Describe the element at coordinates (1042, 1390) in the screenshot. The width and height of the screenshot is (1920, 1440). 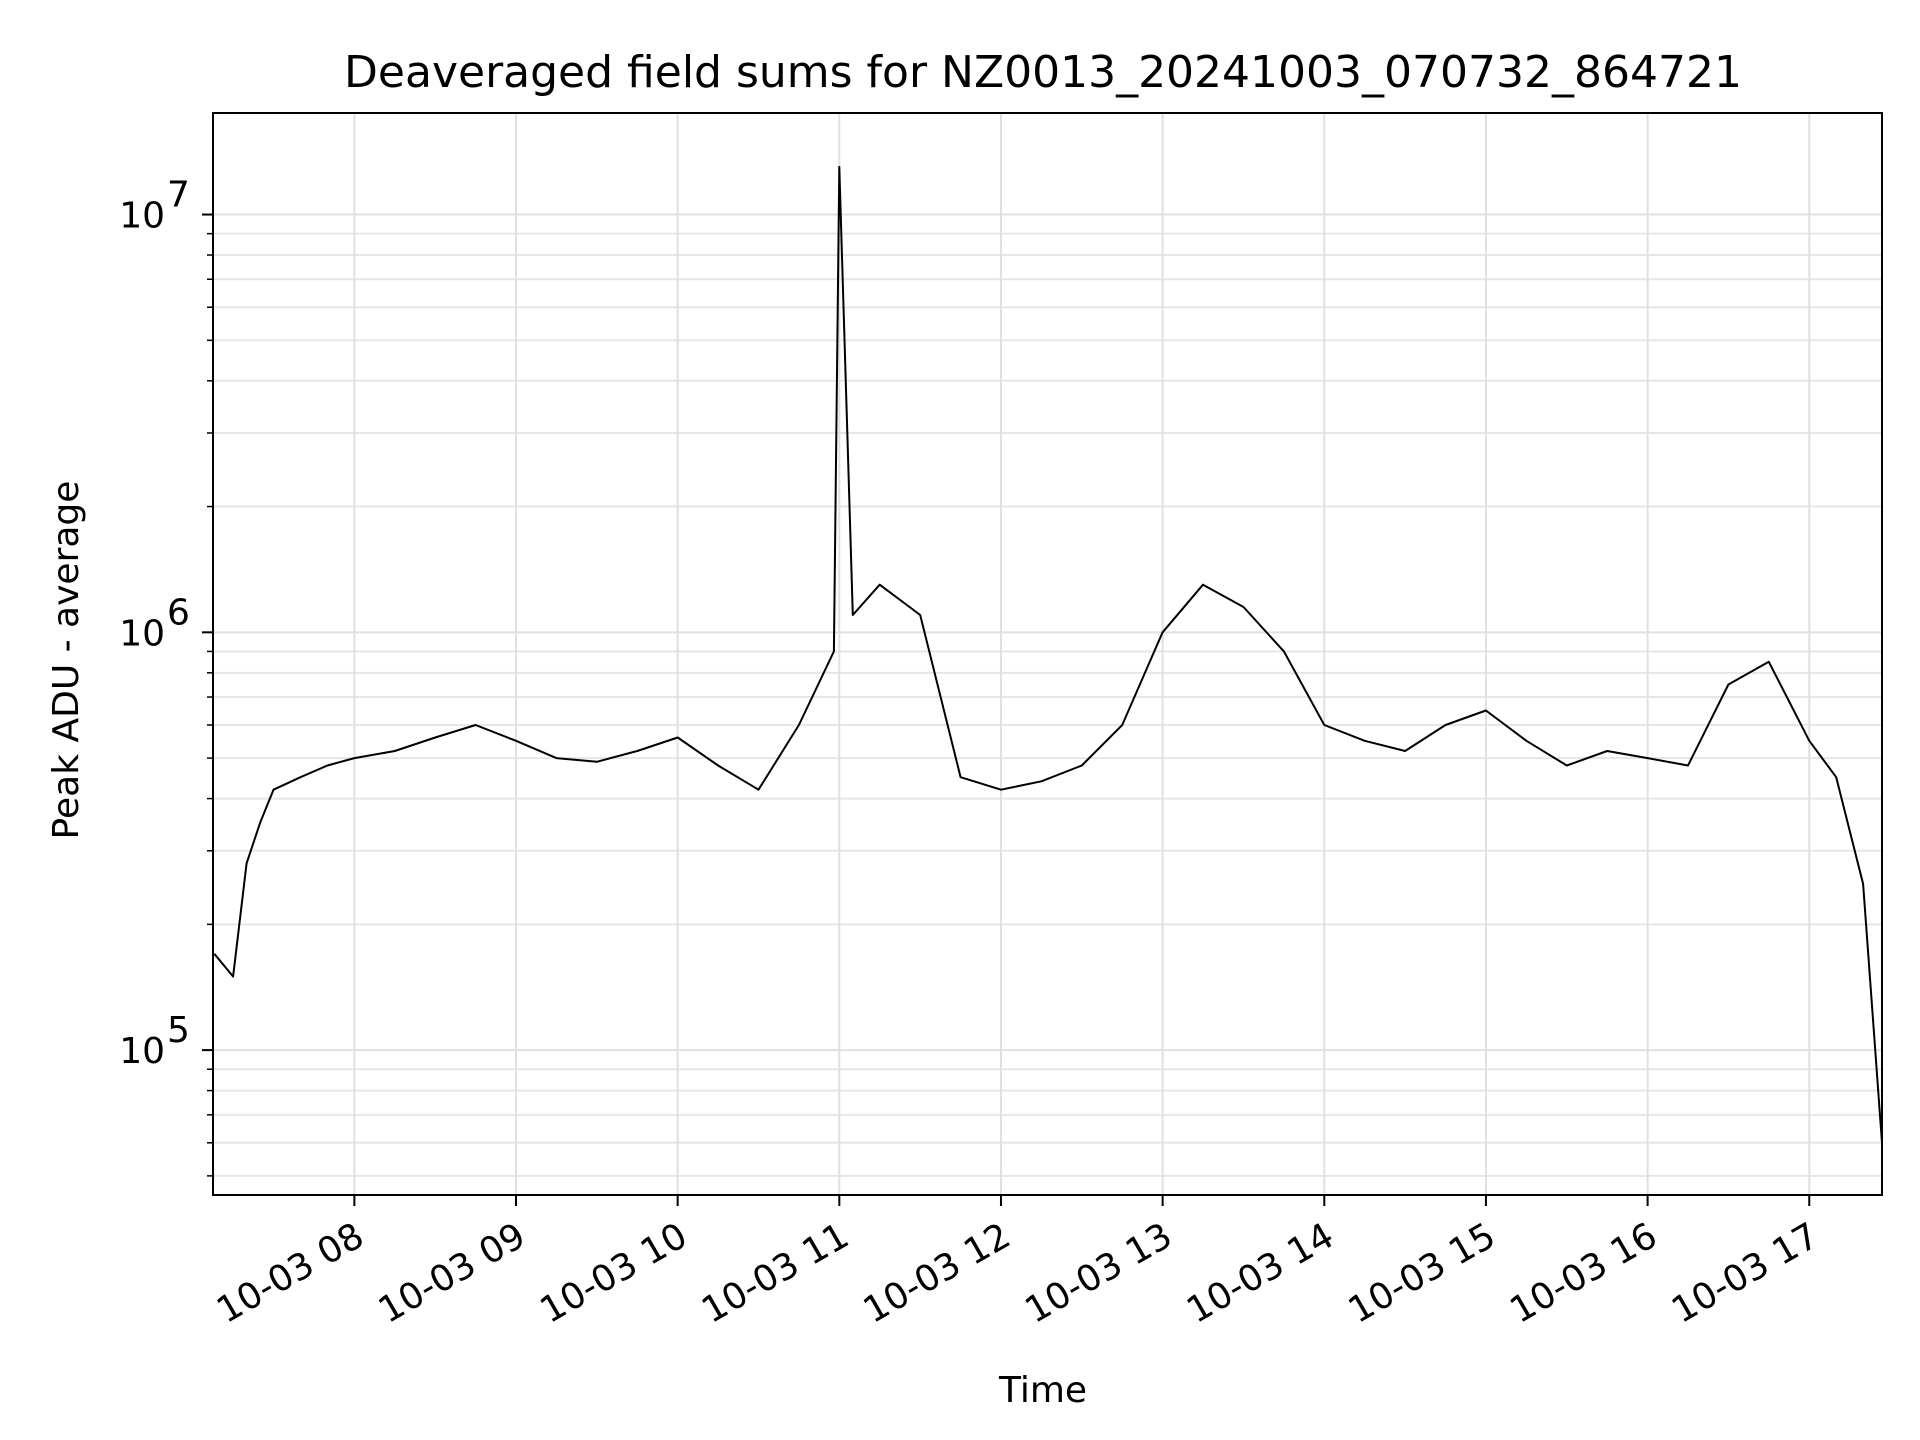
I see `x-axis-label: Time` at that location.